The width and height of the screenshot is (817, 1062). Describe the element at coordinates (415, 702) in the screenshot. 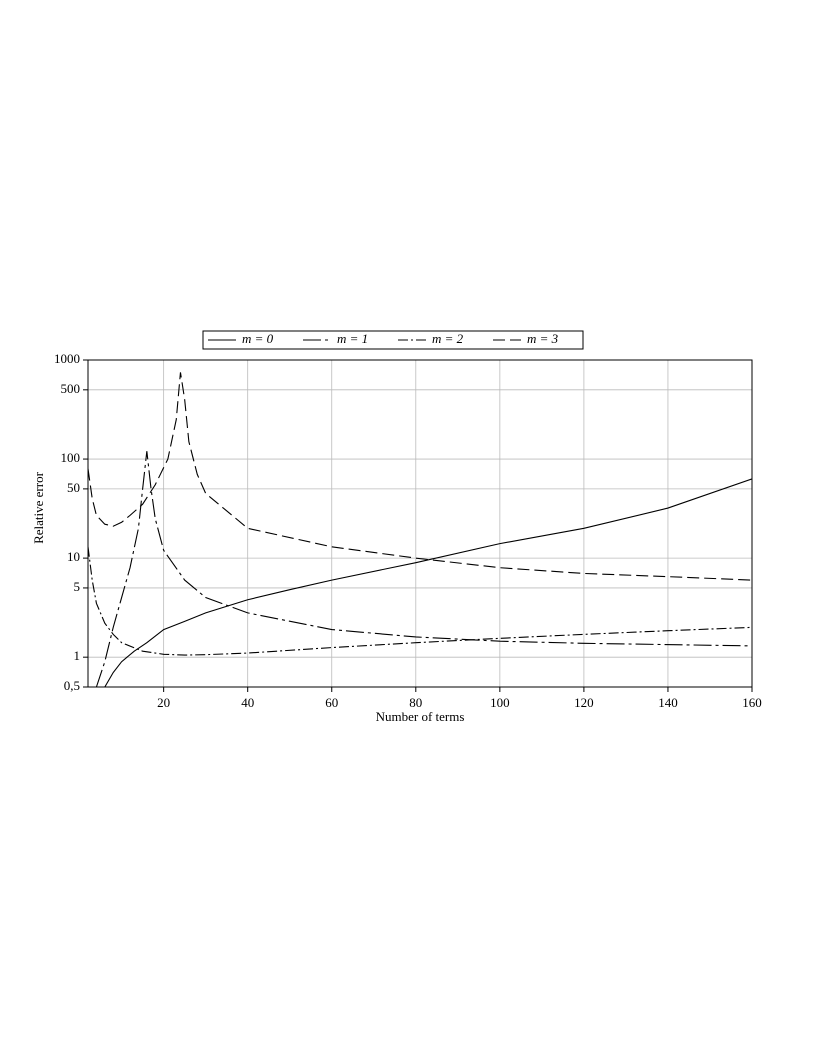

I see `x-tick-label: 80` at that location.